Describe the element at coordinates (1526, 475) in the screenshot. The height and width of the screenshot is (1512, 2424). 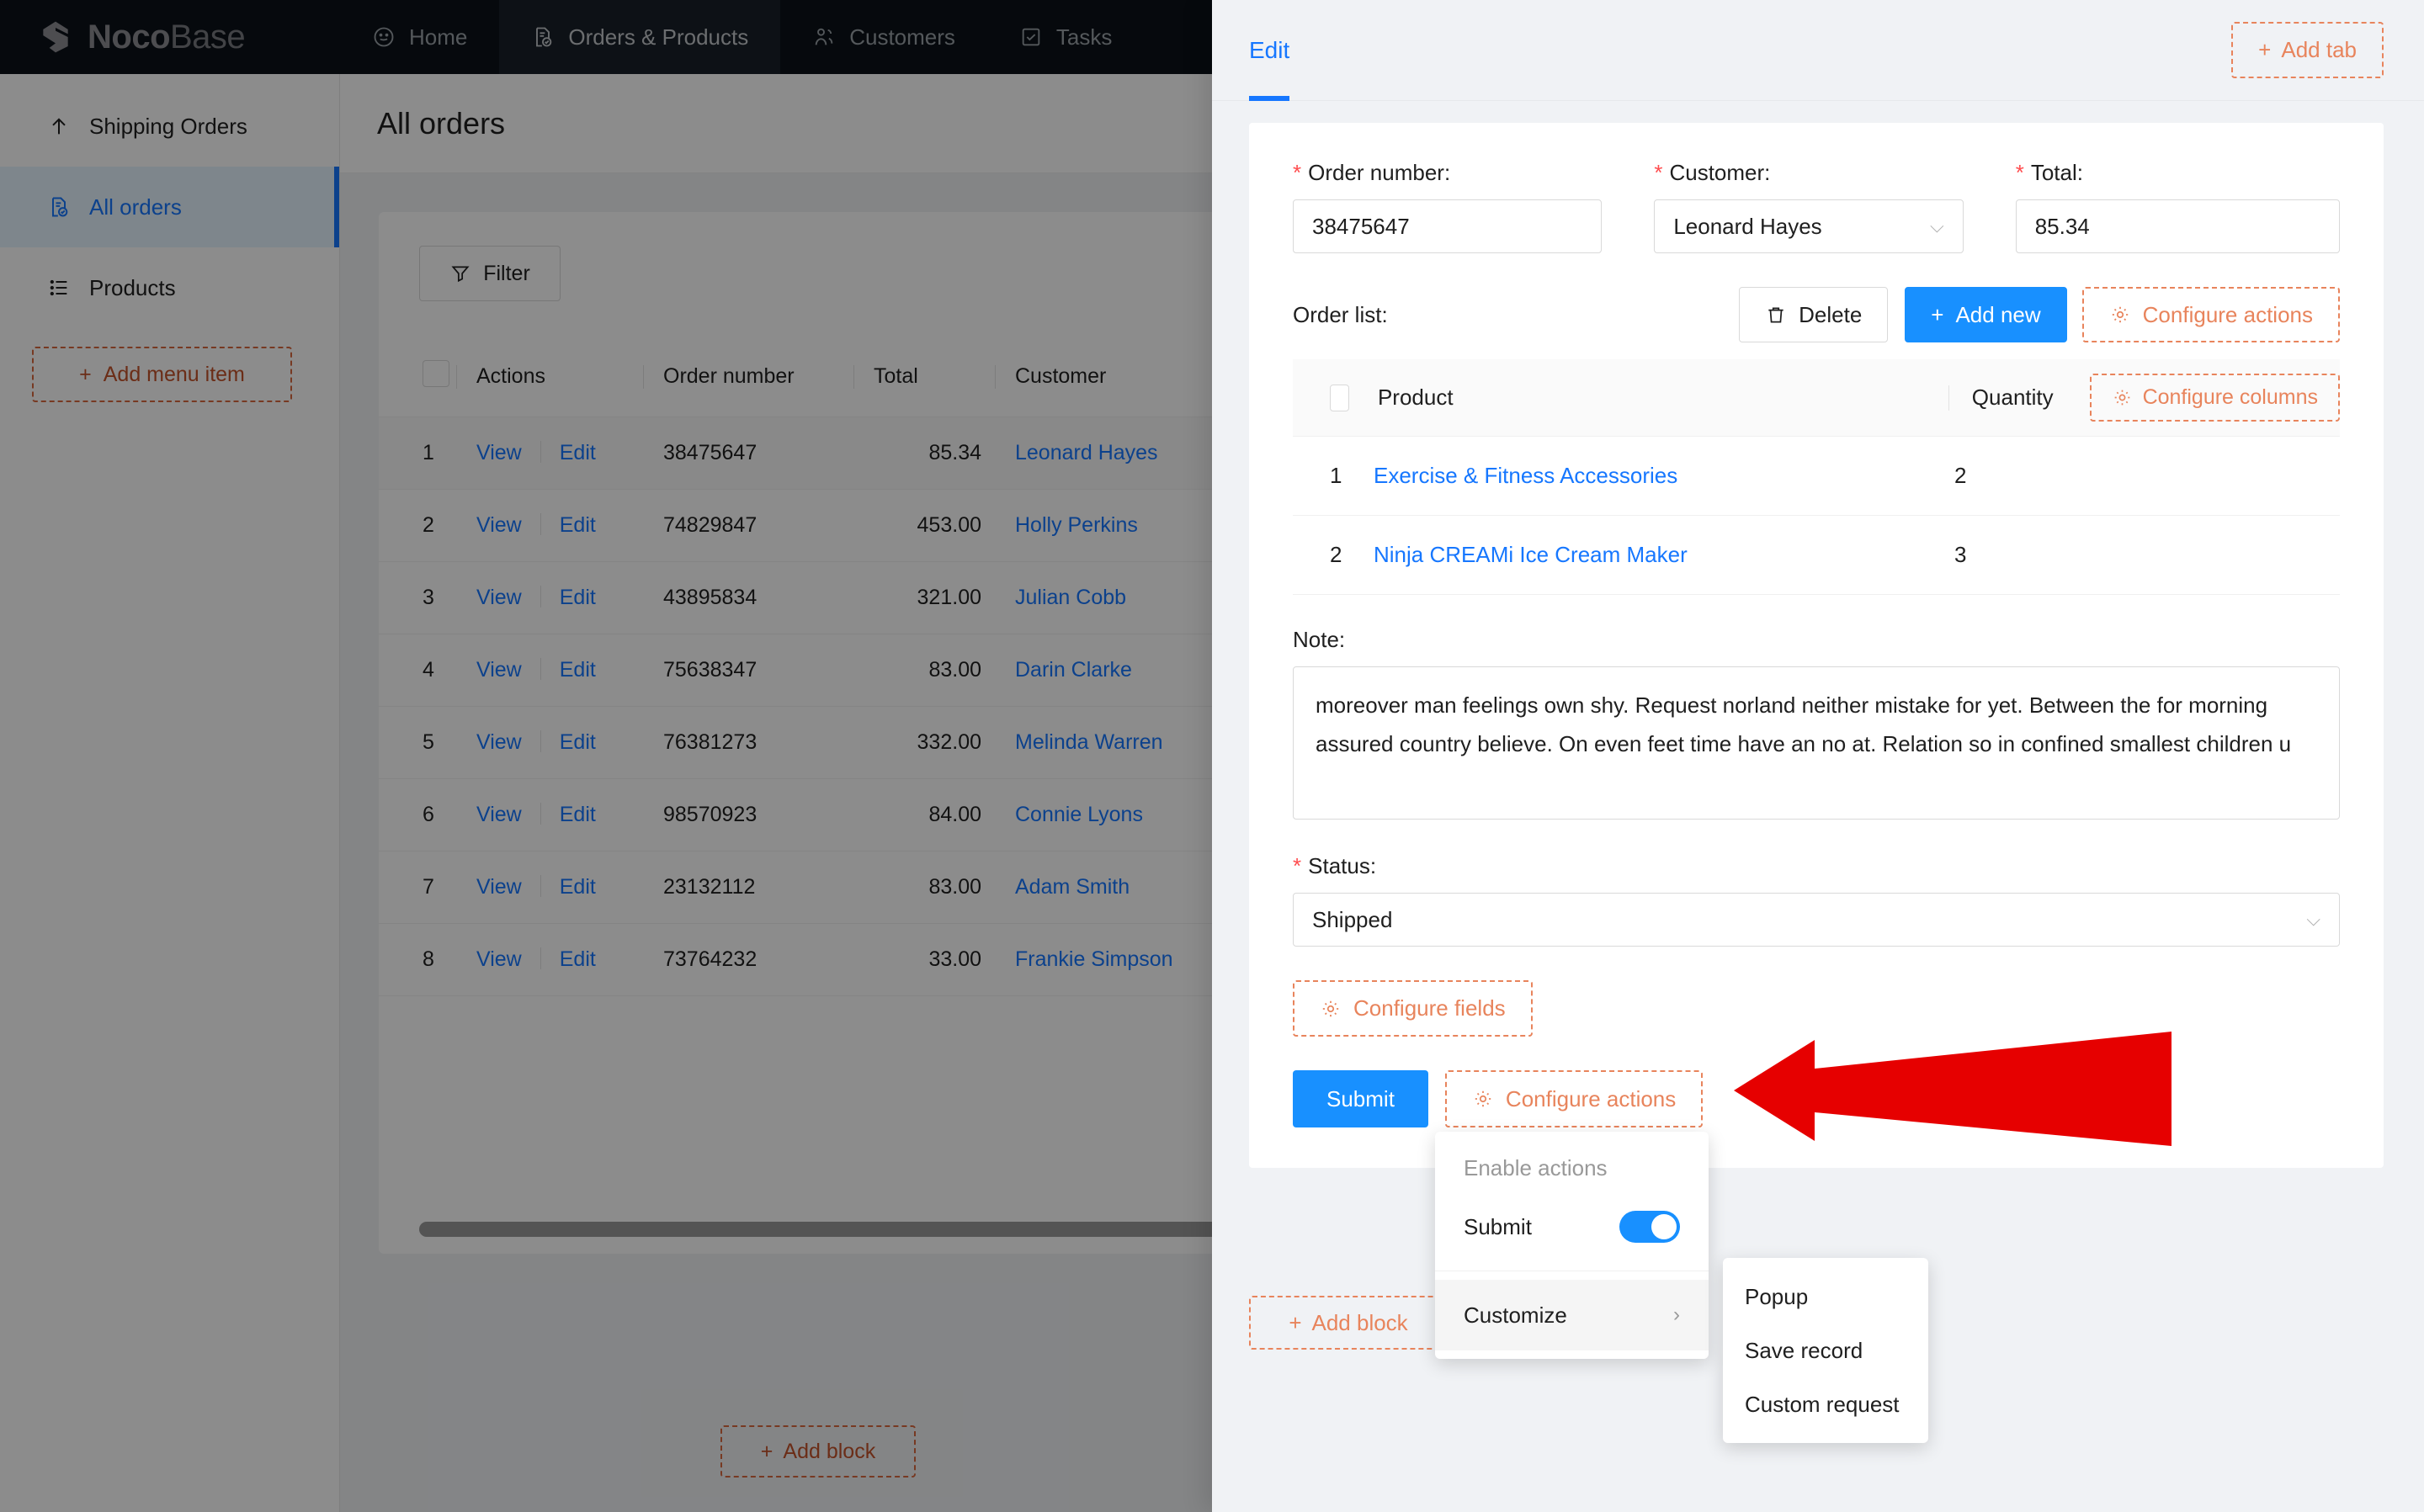
I see `order-list-product-1: Exercise & Fitness Accessories` at that location.